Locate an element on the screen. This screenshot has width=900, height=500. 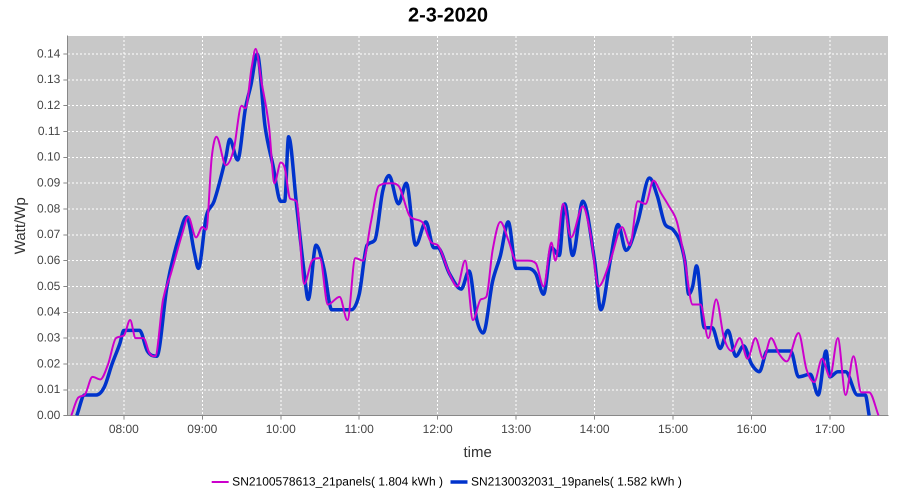
x-tick-label: 12:00 is located at coordinates (438, 429).